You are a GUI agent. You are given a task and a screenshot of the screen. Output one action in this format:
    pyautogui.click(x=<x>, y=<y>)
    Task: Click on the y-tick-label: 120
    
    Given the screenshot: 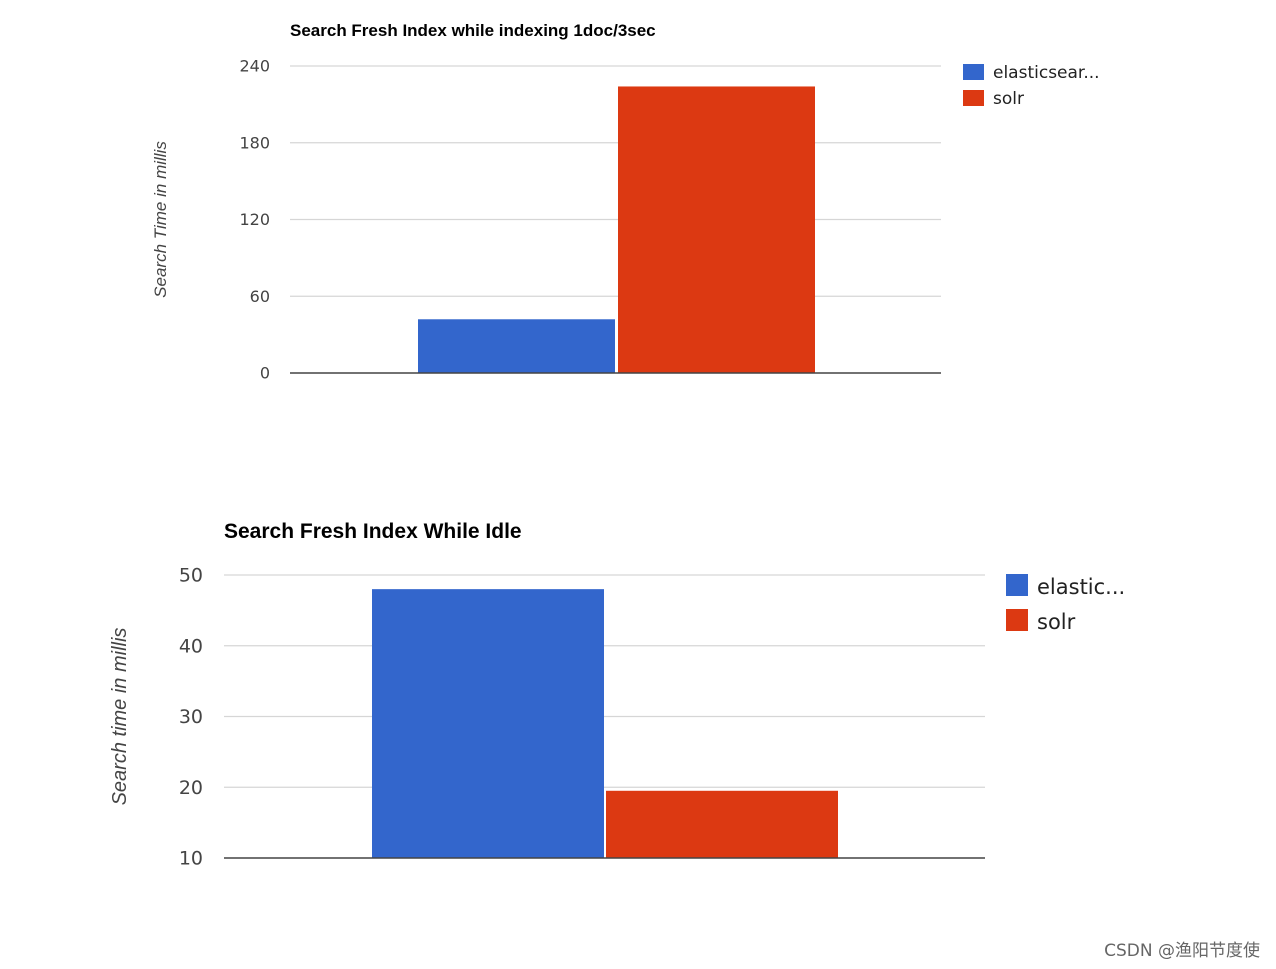 What is the action you would take?
    pyautogui.click(x=254, y=219)
    